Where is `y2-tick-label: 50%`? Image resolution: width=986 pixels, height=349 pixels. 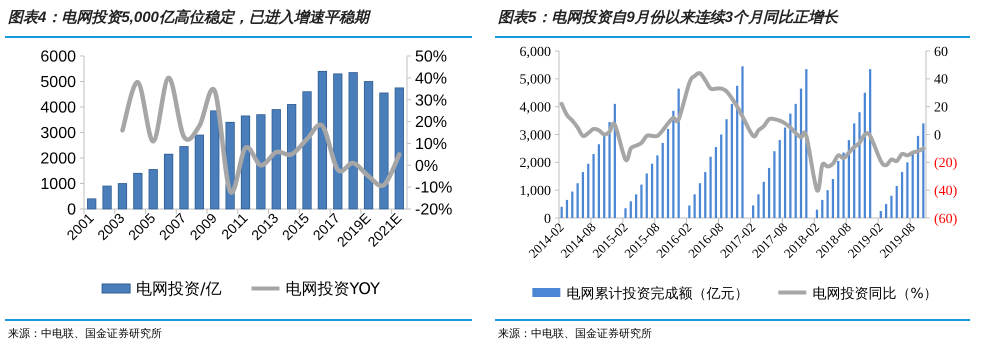 y2-tick-label: 50% is located at coordinates (431, 57).